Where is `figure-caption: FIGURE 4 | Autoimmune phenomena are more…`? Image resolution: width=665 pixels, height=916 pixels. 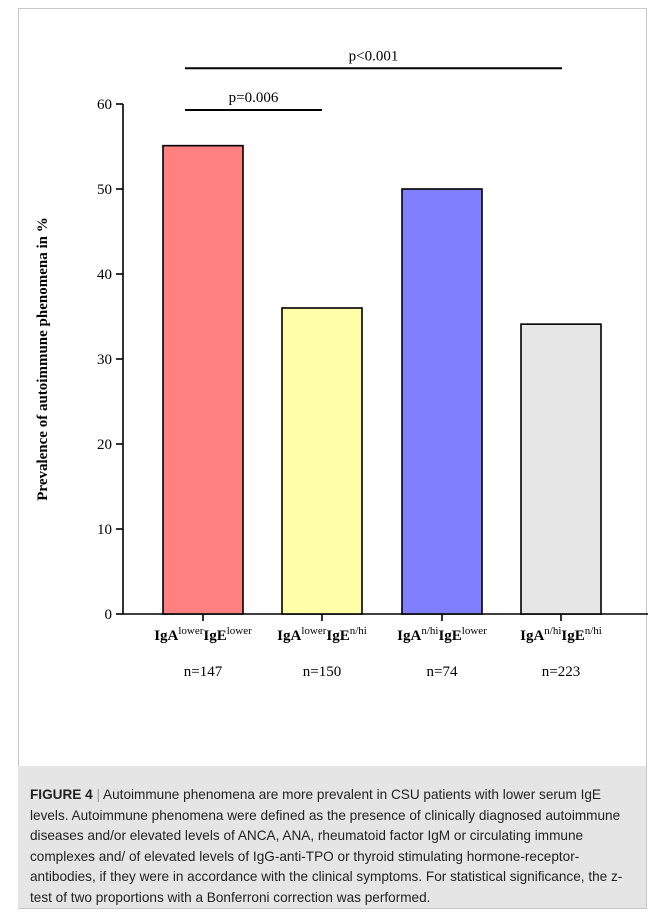 figure-caption: FIGURE 4 | Autoimmune phenomena are more… is located at coordinates (336, 846).